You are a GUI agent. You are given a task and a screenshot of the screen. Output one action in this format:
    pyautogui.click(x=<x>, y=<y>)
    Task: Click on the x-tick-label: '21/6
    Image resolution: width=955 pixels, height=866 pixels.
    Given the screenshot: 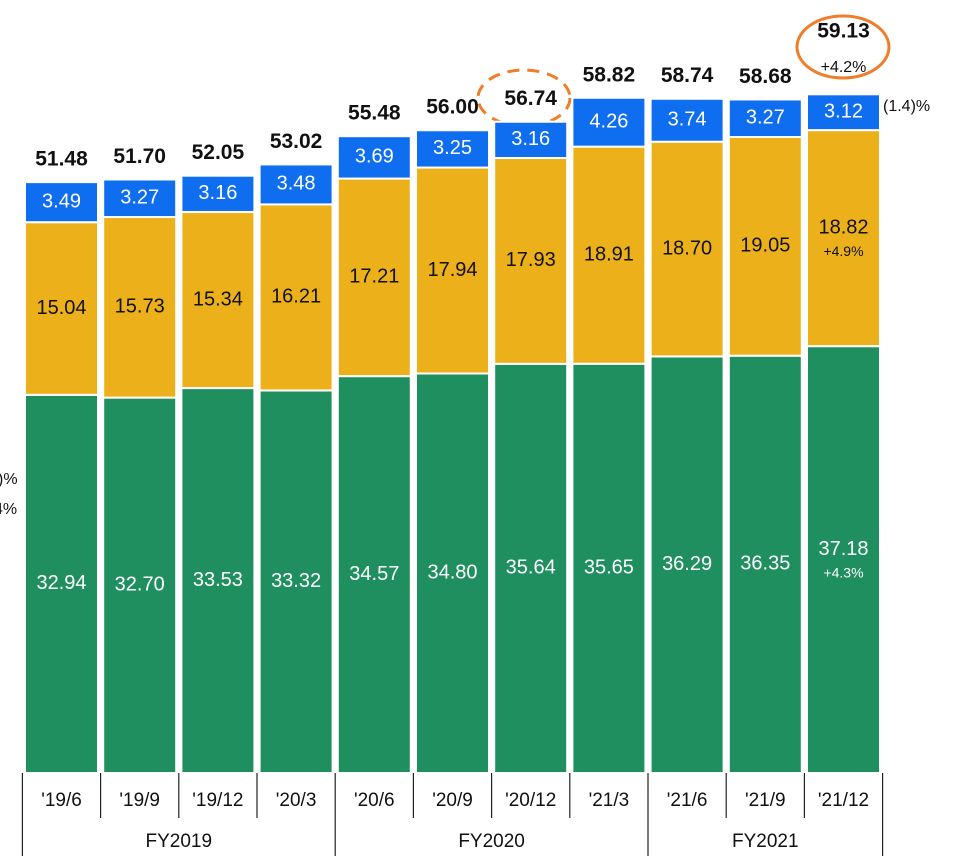 What is the action you would take?
    pyautogui.click(x=687, y=800)
    